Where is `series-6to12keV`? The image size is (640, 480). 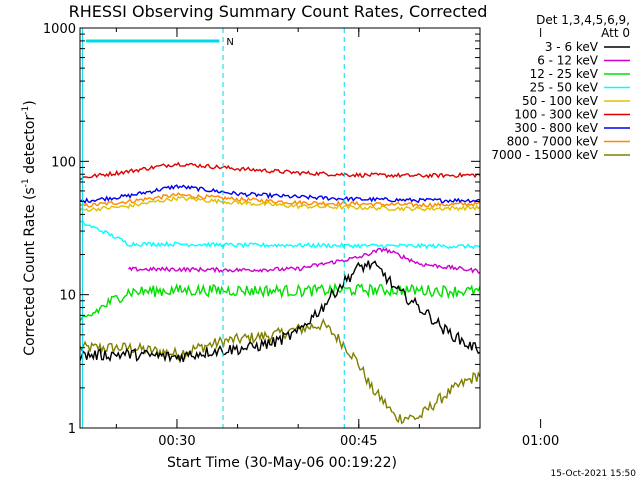
series-6to12keV is located at coordinates (304, 260).